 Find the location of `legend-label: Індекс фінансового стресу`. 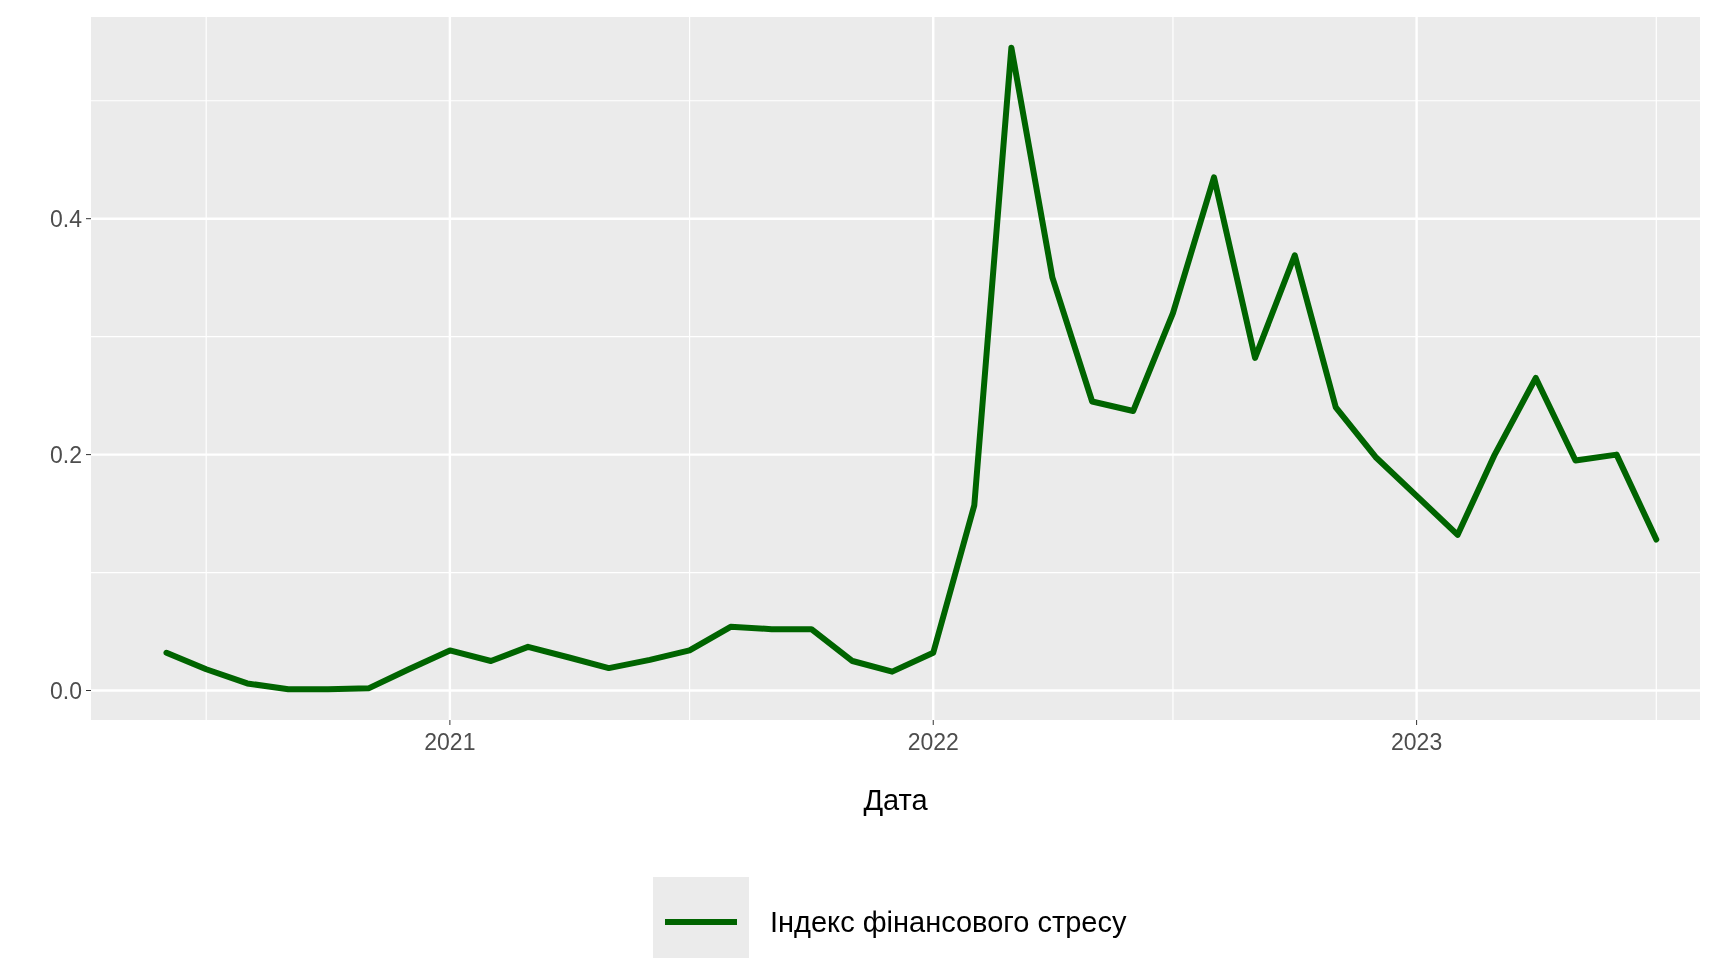

legend-label: Індекс фінансового стресу is located at coordinates (948, 922).